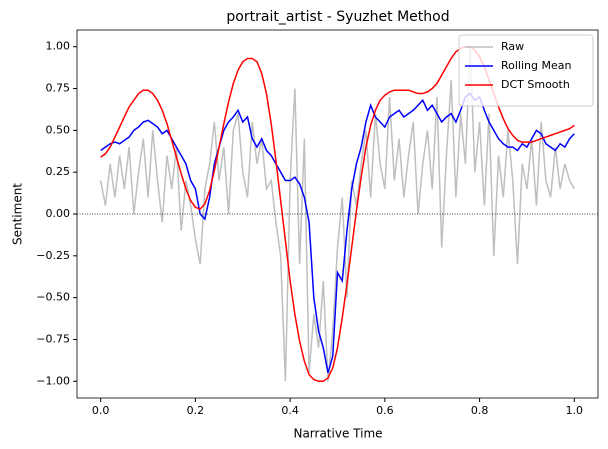  I want to click on legend-label: DCT Smooth, so click(535, 84).